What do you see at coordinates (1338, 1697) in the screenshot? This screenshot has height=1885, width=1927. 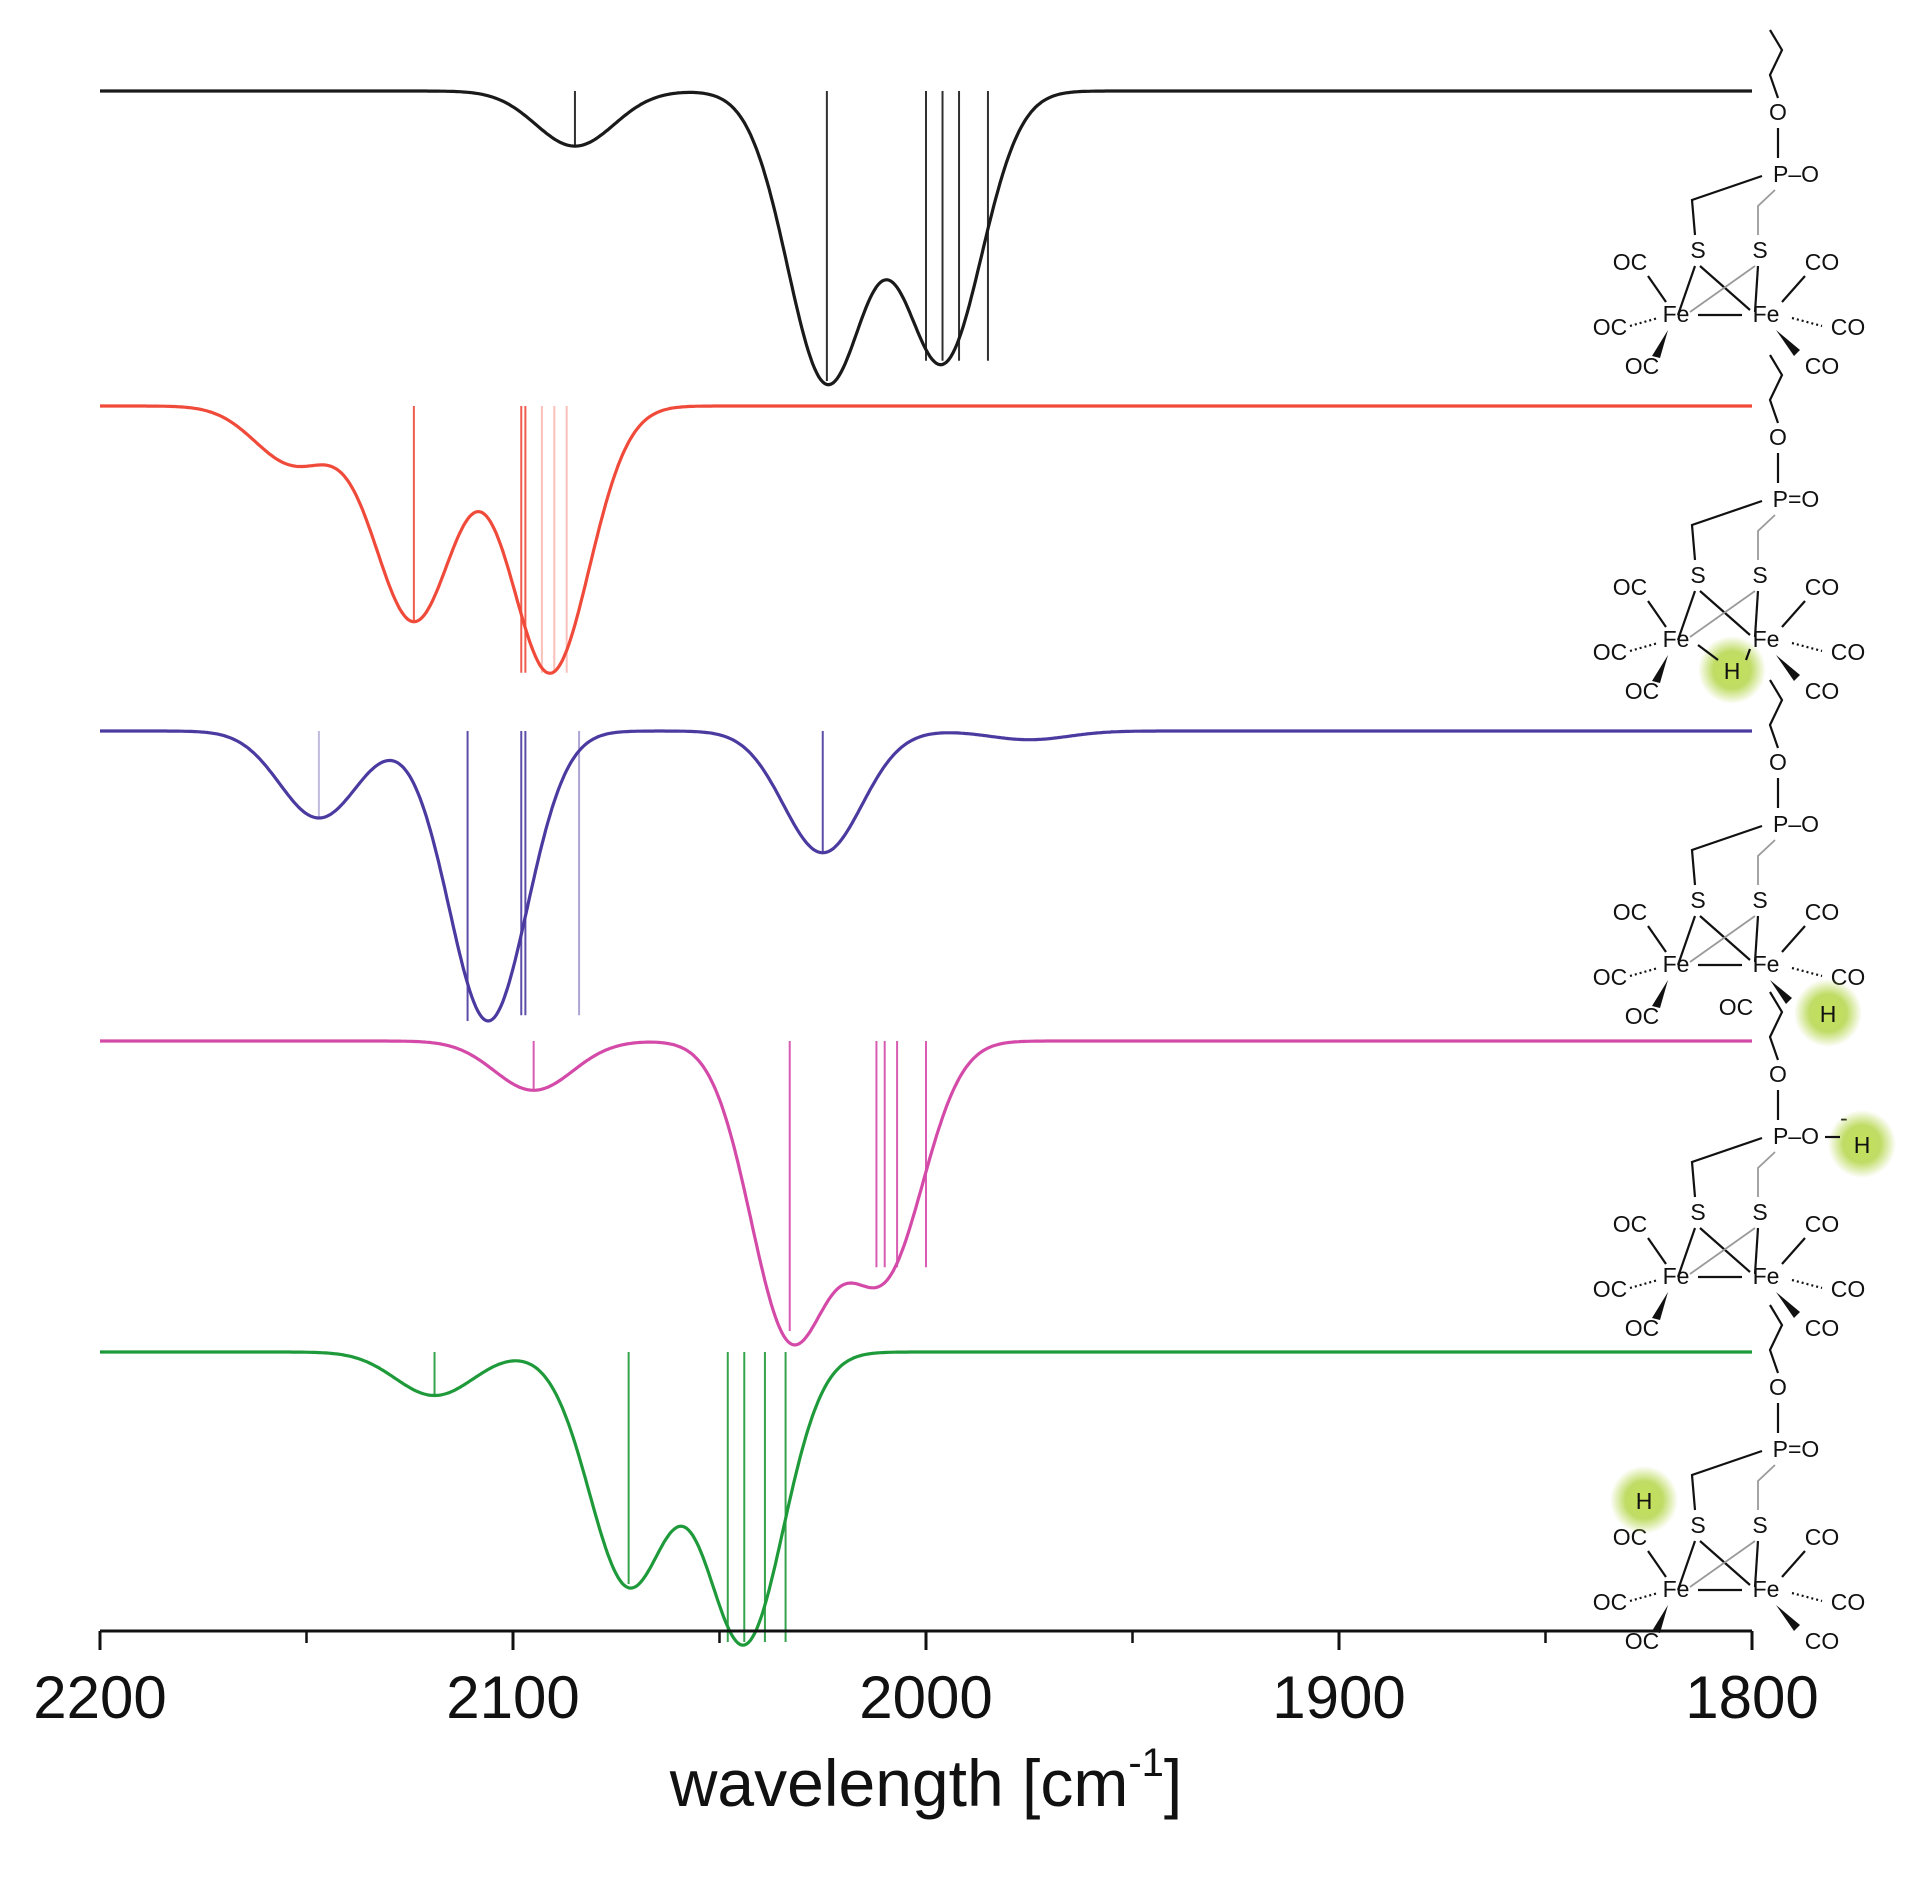 I see `x-tick-label: 1900` at bounding box center [1338, 1697].